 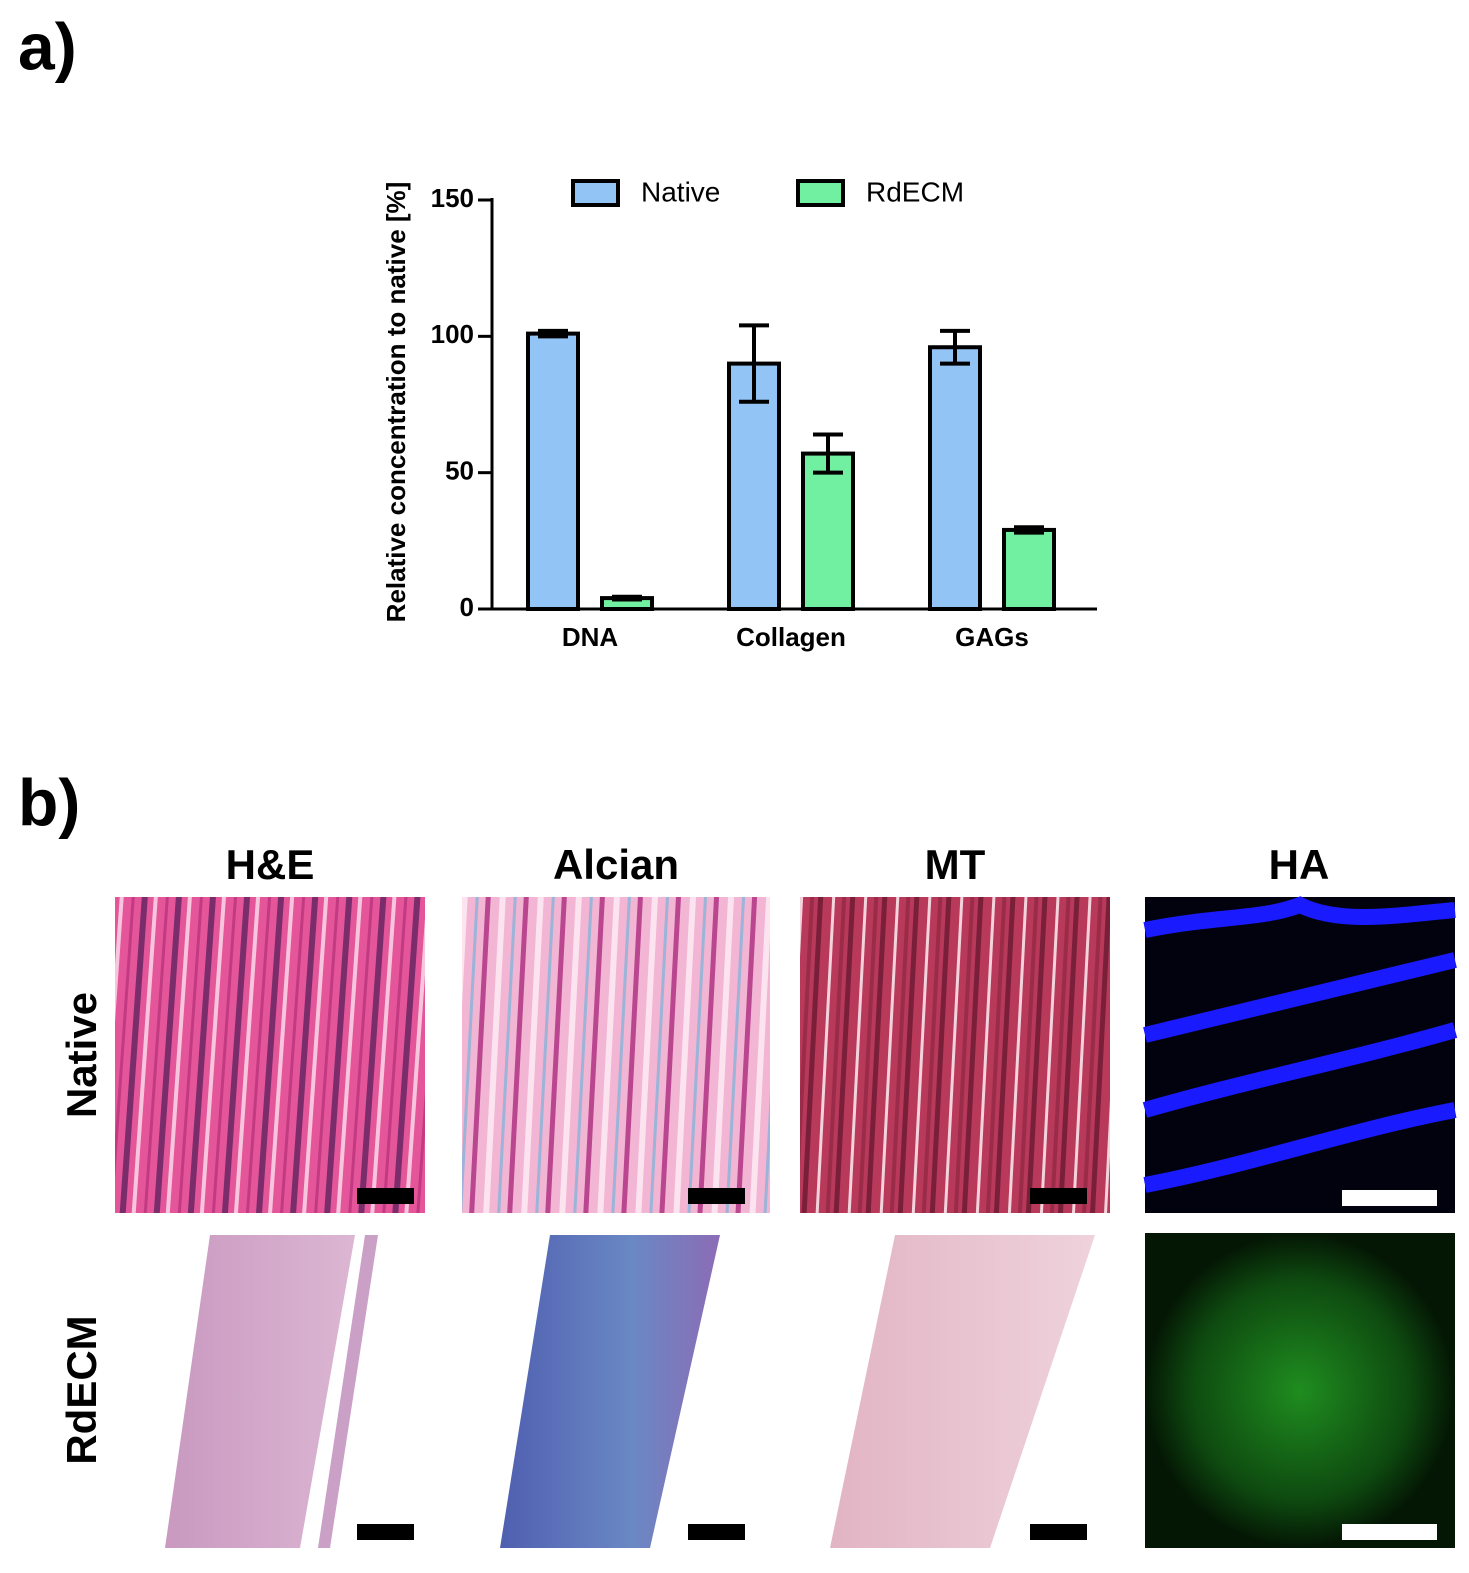 What do you see at coordinates (81, 1055) in the screenshot?
I see `row-label: Native` at bounding box center [81, 1055].